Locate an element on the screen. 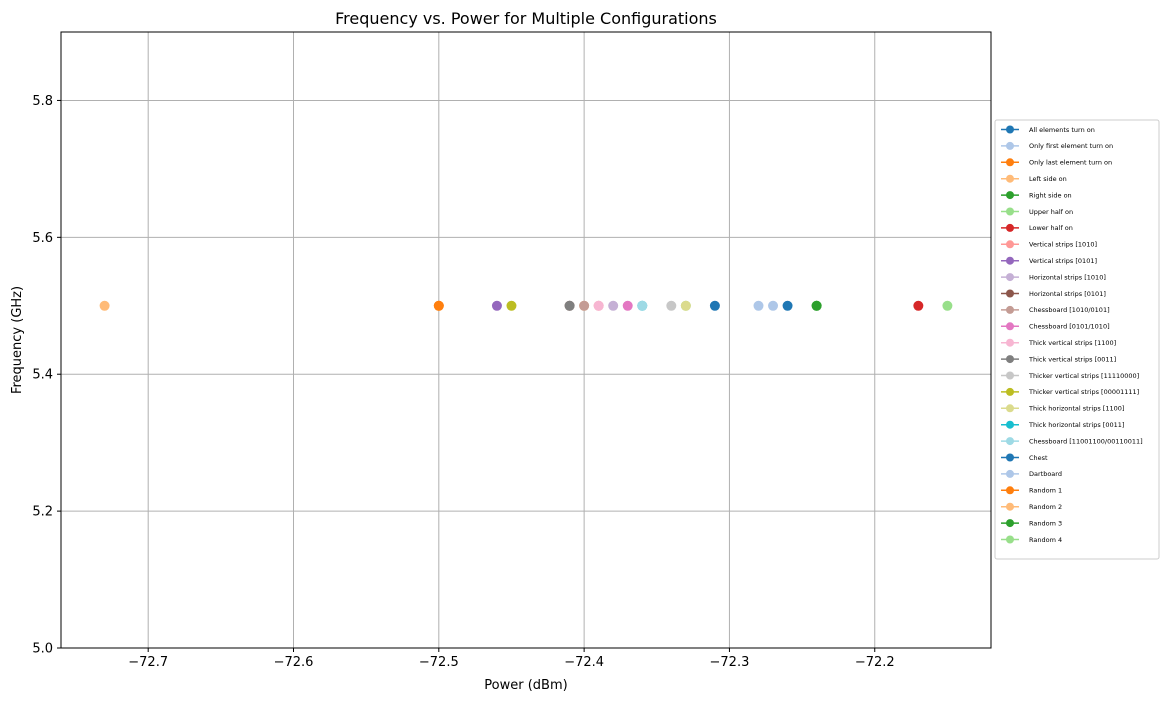  legend-entry: Left side on is located at coordinates (1034, 178).